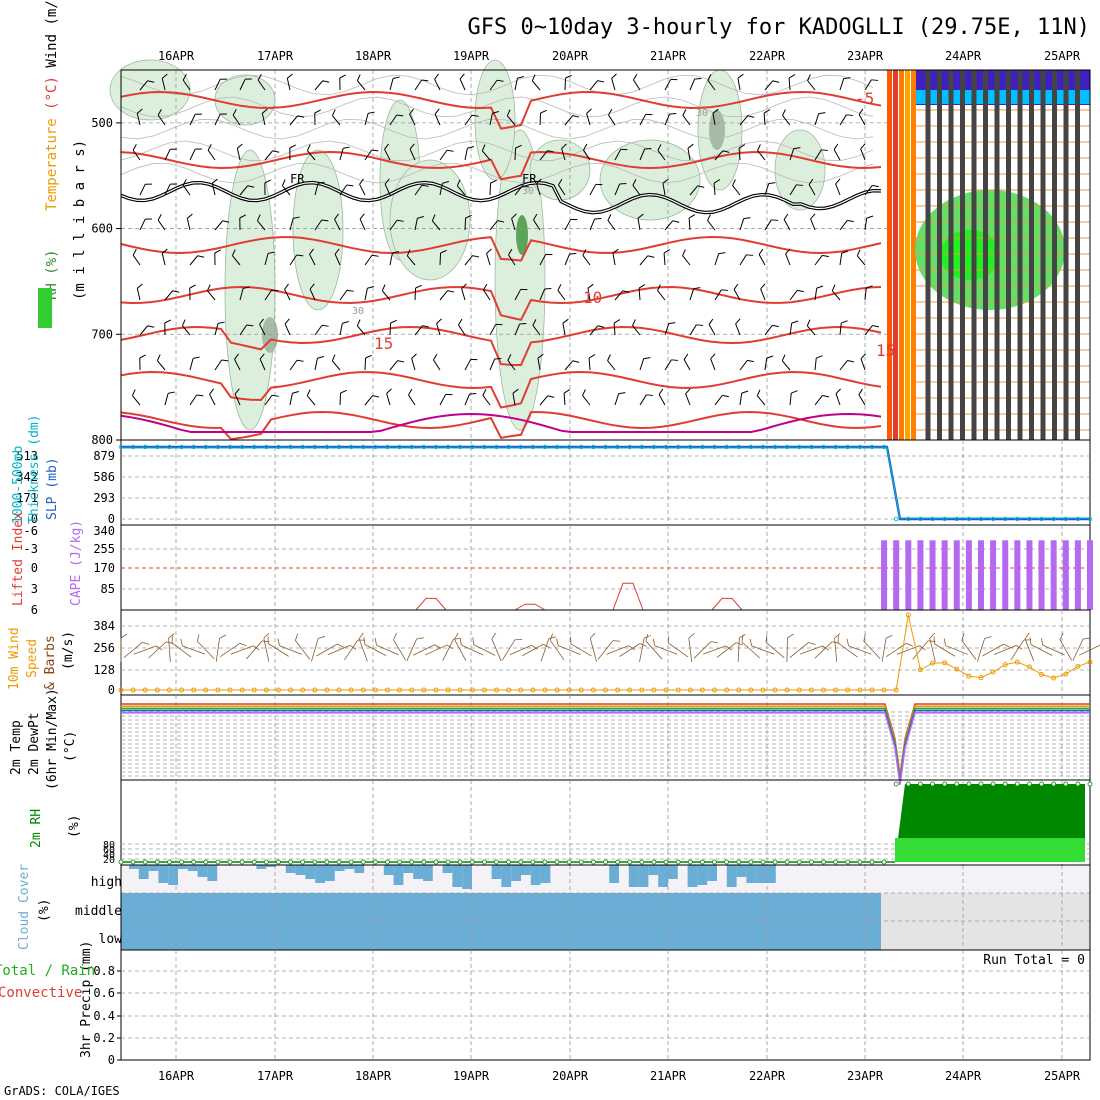 This screenshot has width=1100, height=1100. I want to click on rh-contour-line, so click(497, 150).